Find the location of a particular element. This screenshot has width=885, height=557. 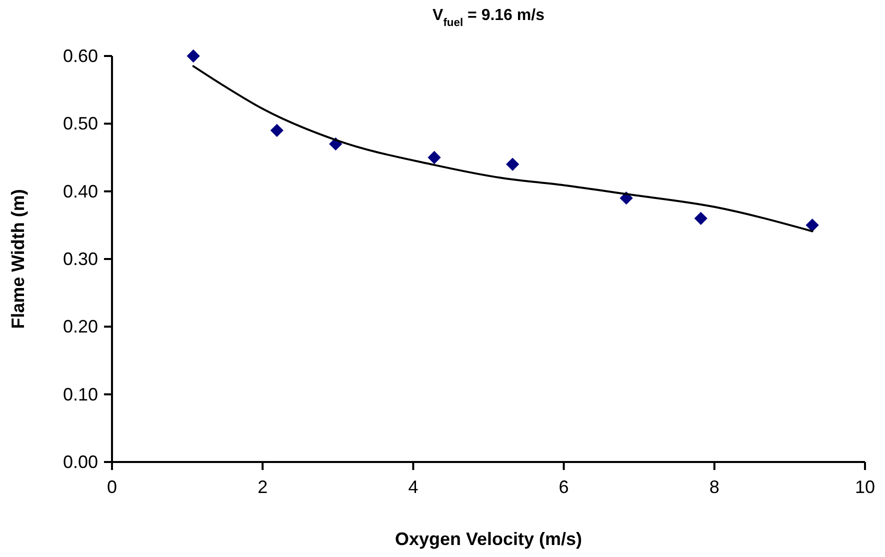

x-axis-title: Oxygen Velocity (m/s) is located at coordinates (488, 539).